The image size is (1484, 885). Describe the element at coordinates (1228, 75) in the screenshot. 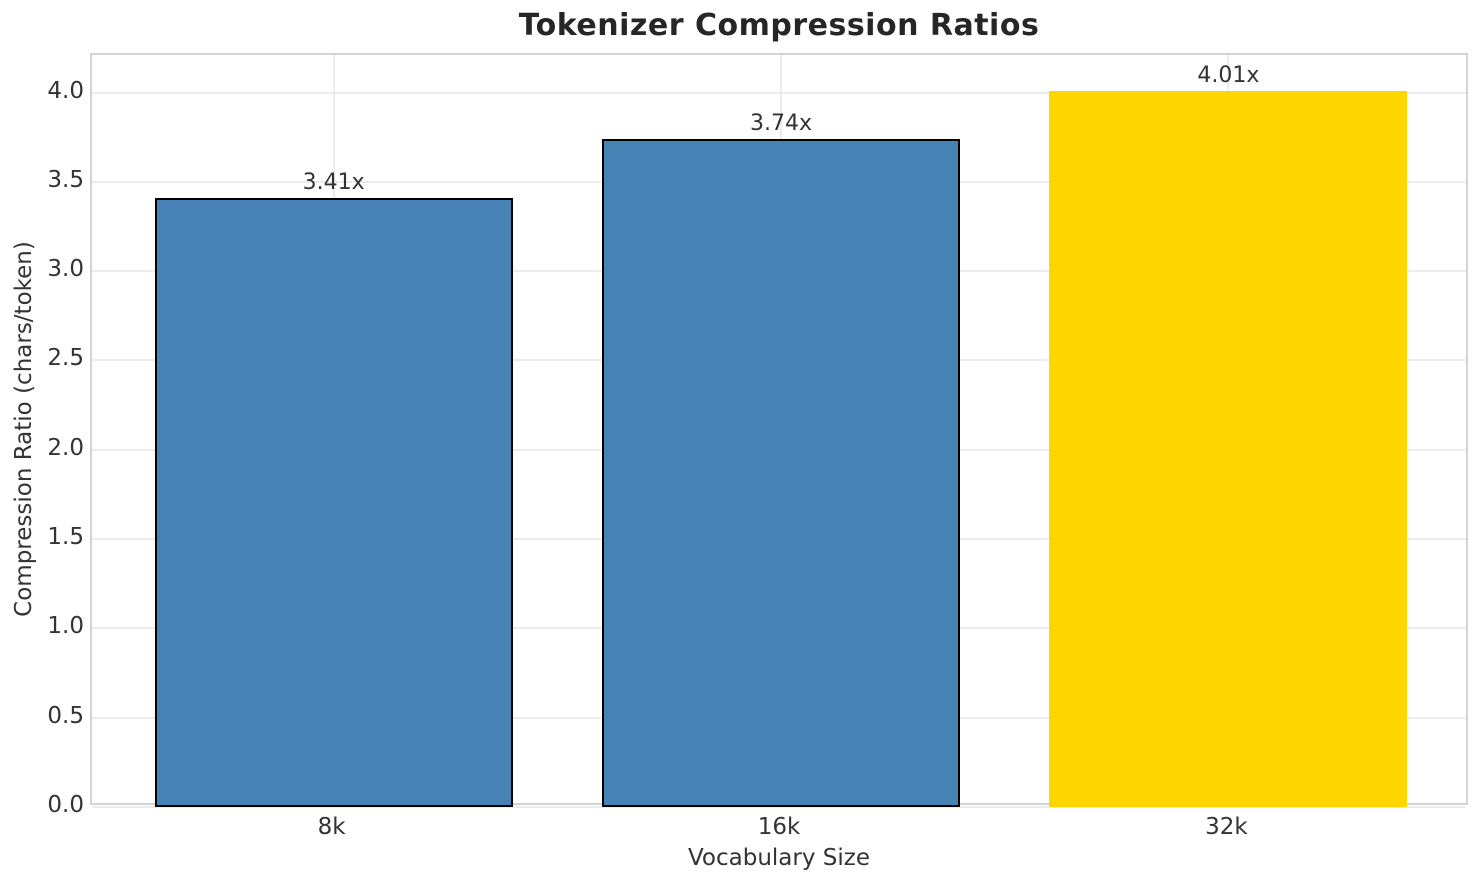

I see `bar-value-label-32k: 4.01x` at that location.